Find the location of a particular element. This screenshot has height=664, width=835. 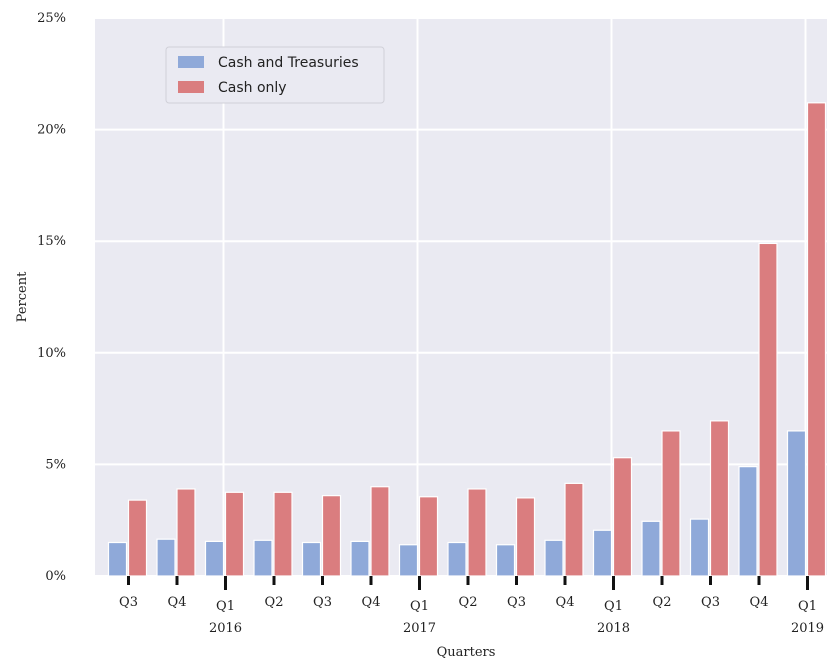

legend-swatch-cash-and-treasuries is located at coordinates (191, 62).